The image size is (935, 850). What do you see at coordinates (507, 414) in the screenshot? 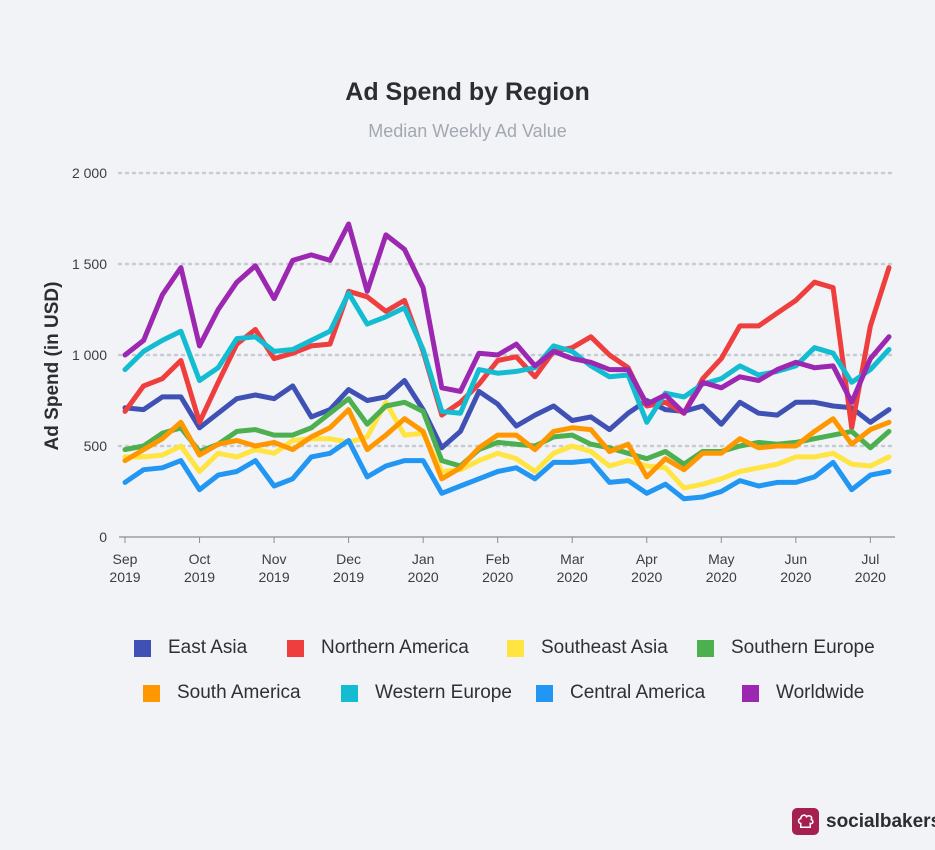
I see `series-line-east-asia` at bounding box center [507, 414].